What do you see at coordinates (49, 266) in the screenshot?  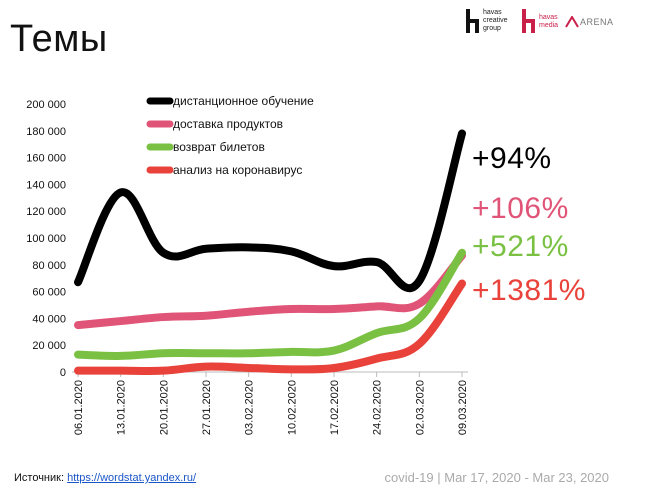 I see `y-tick-label: 80 000` at bounding box center [49, 266].